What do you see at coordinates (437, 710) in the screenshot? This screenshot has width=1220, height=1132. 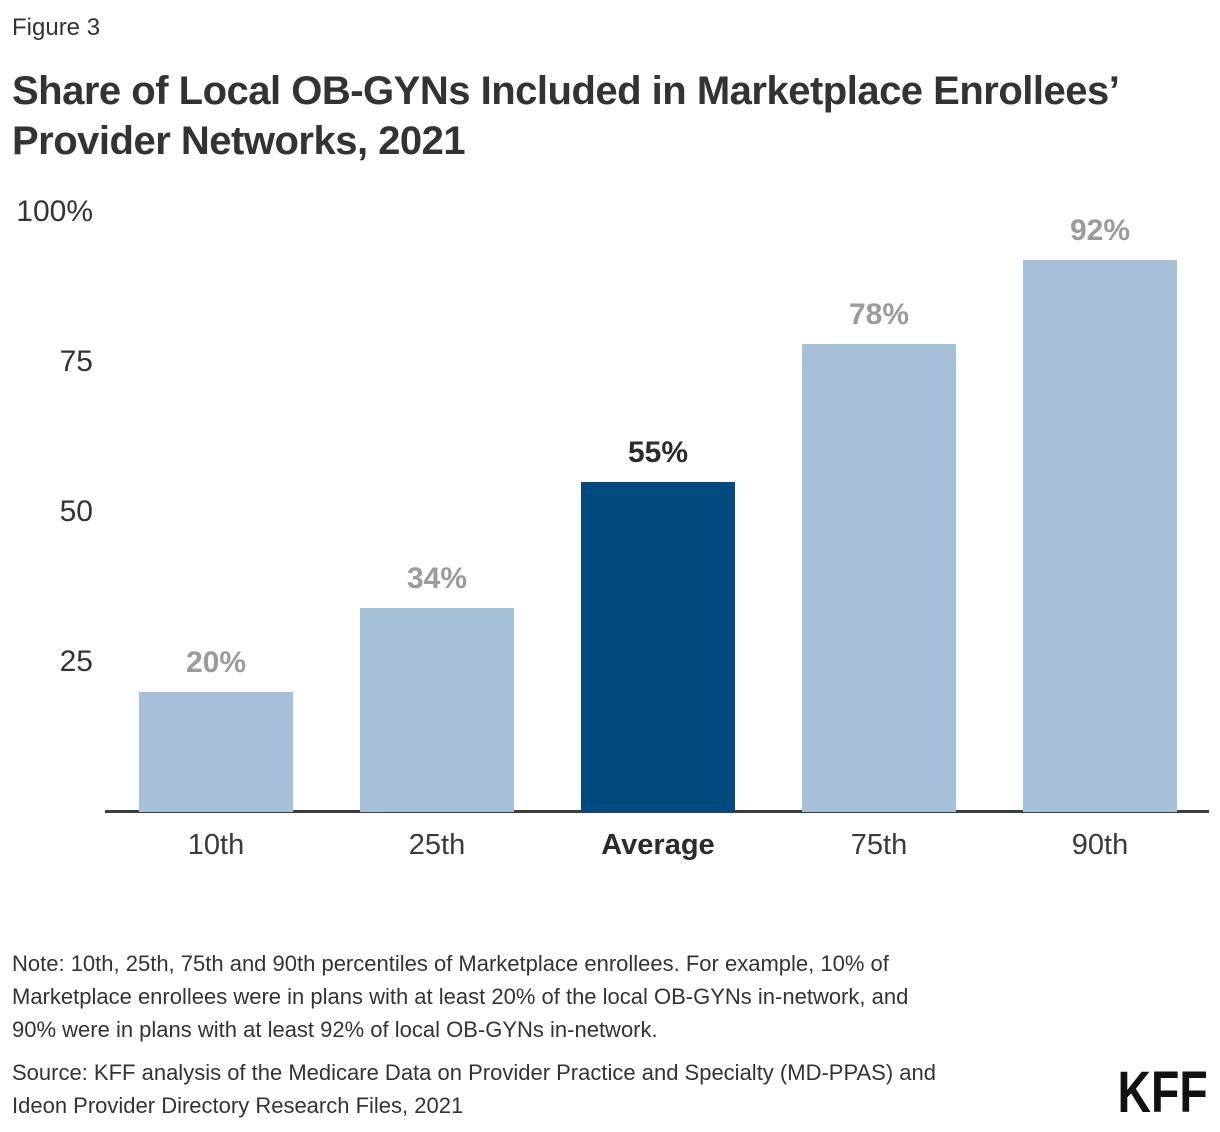 I see `bar-25th` at bounding box center [437, 710].